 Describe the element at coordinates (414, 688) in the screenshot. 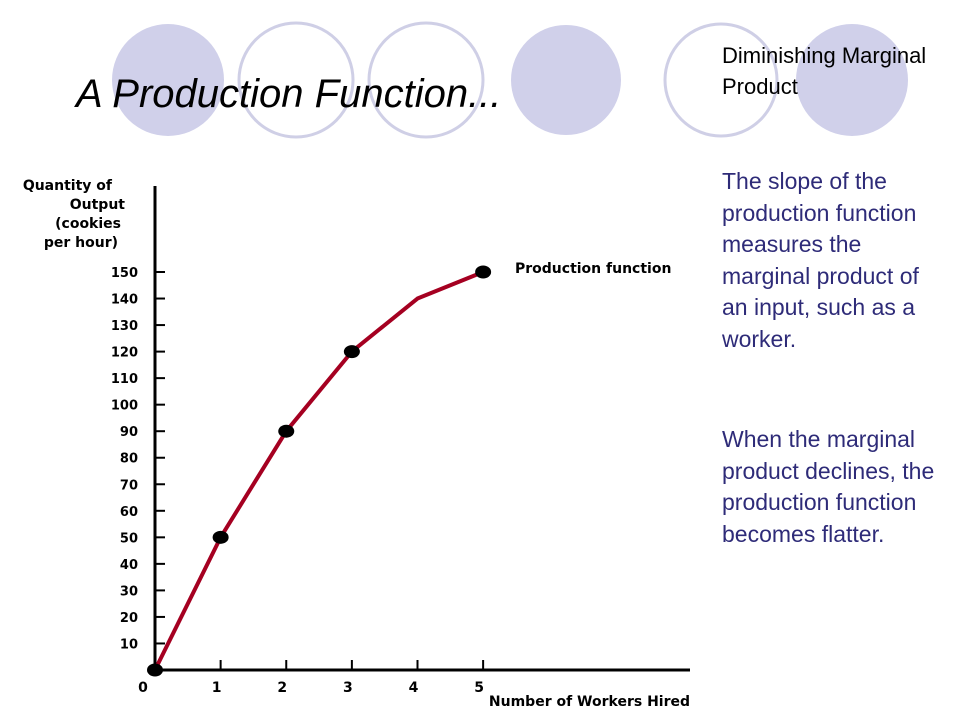

I see `x-tick-label: 4` at that location.